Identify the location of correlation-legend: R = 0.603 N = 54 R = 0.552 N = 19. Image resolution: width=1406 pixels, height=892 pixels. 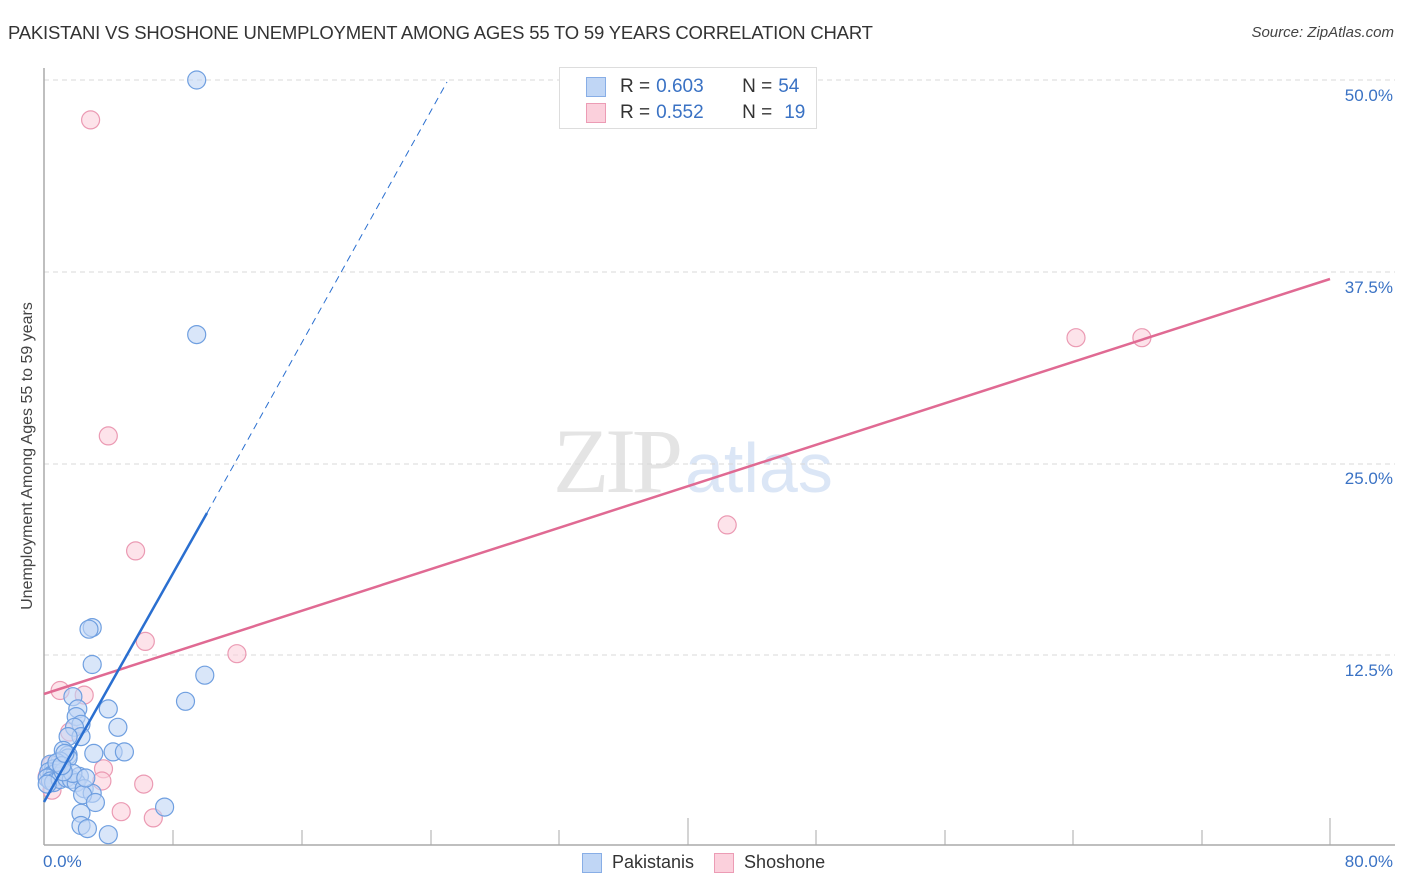
(688, 98).